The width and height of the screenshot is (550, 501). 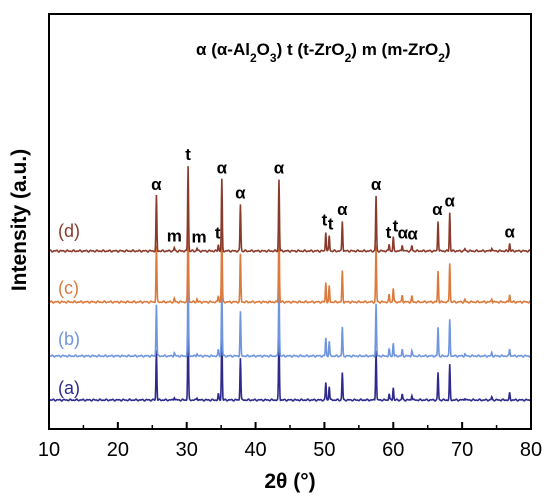 I want to click on x-tick-label: 50, so click(x=324, y=450).